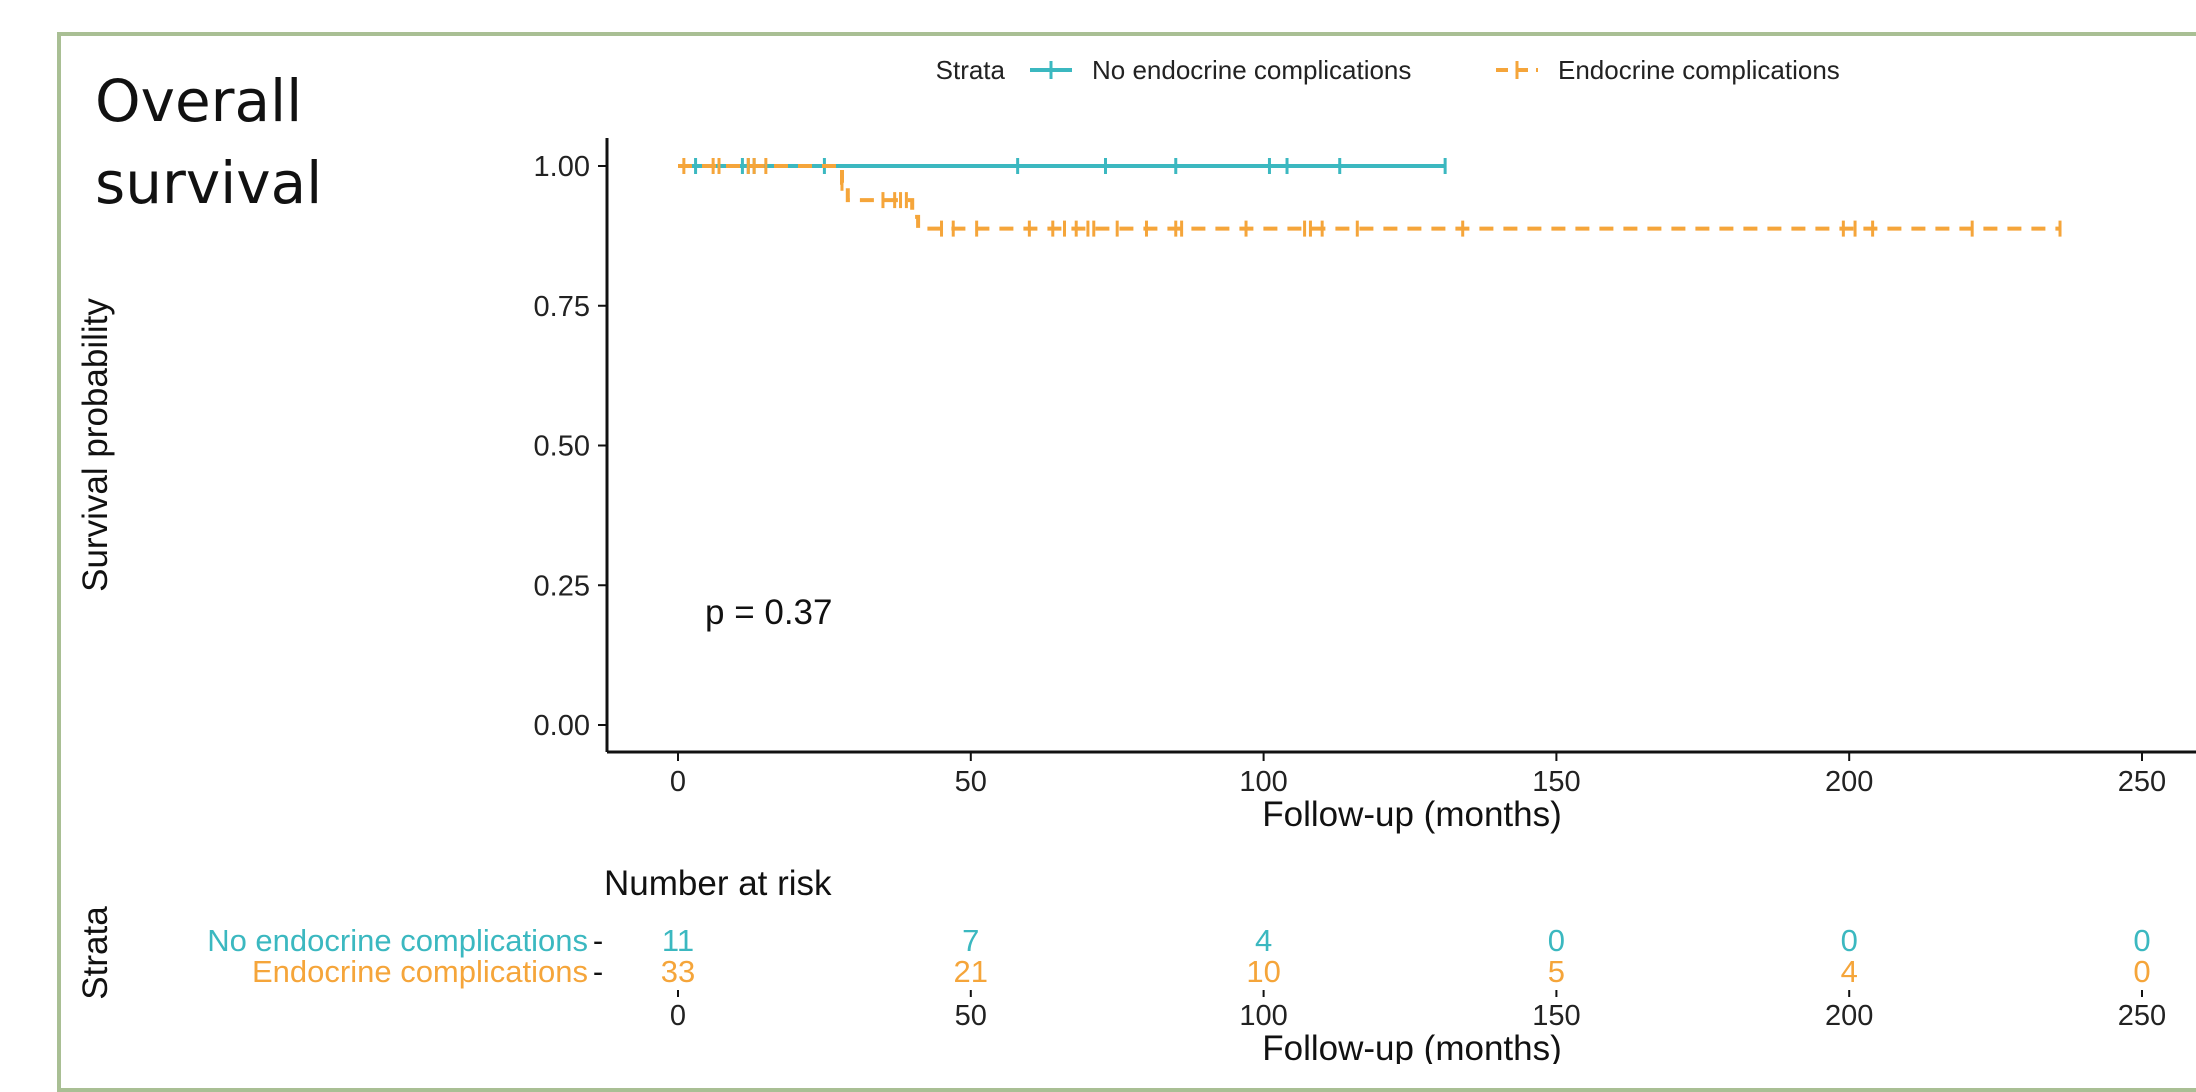 This screenshot has width=2196, height=1092. Describe the element at coordinates (1556, 1016) in the screenshot. I see `risk-x-tick-label: 150` at that location.